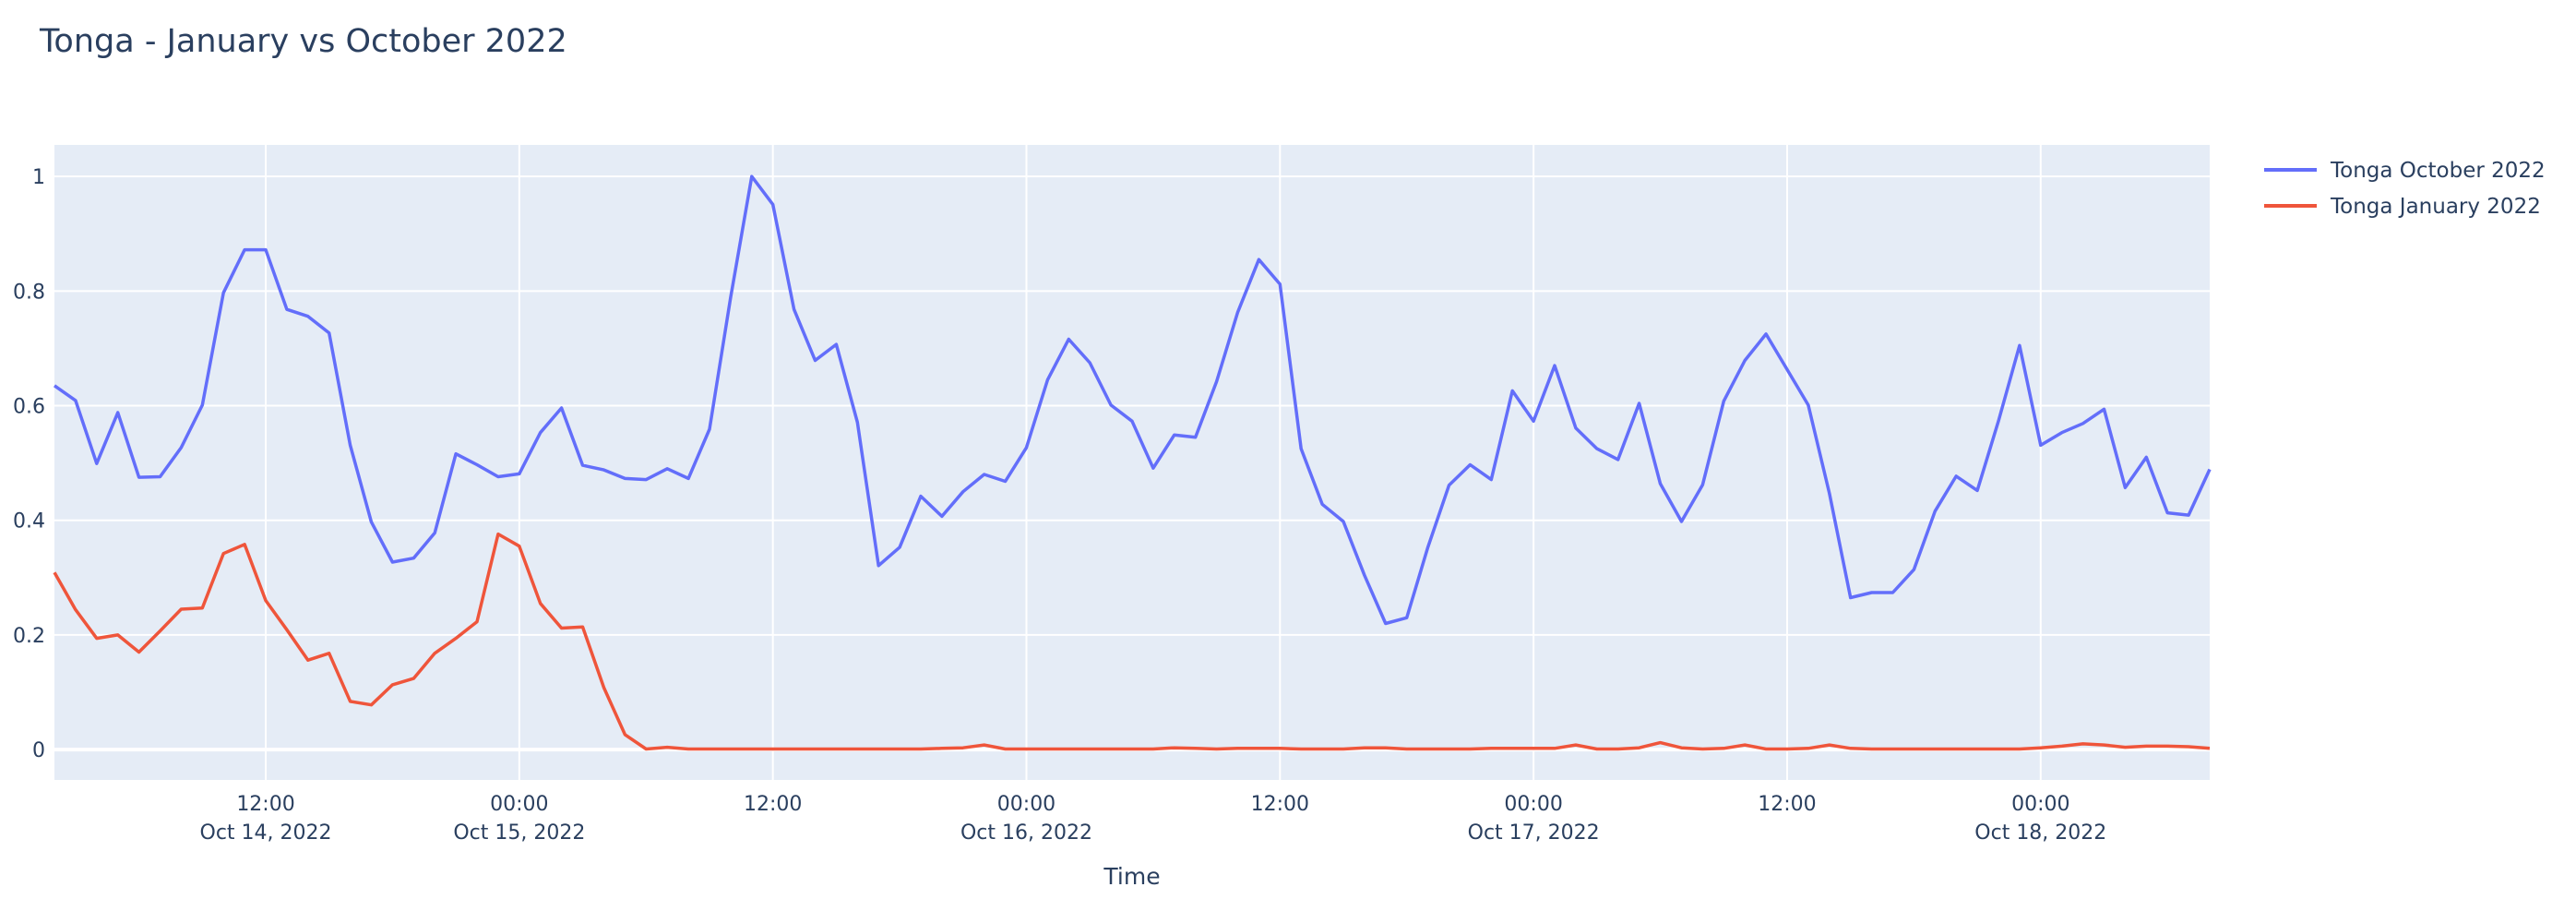 Image resolution: width=2576 pixels, height=899 pixels. I want to click on x-tick-date-label: Oct 15, 2022, so click(519, 833).